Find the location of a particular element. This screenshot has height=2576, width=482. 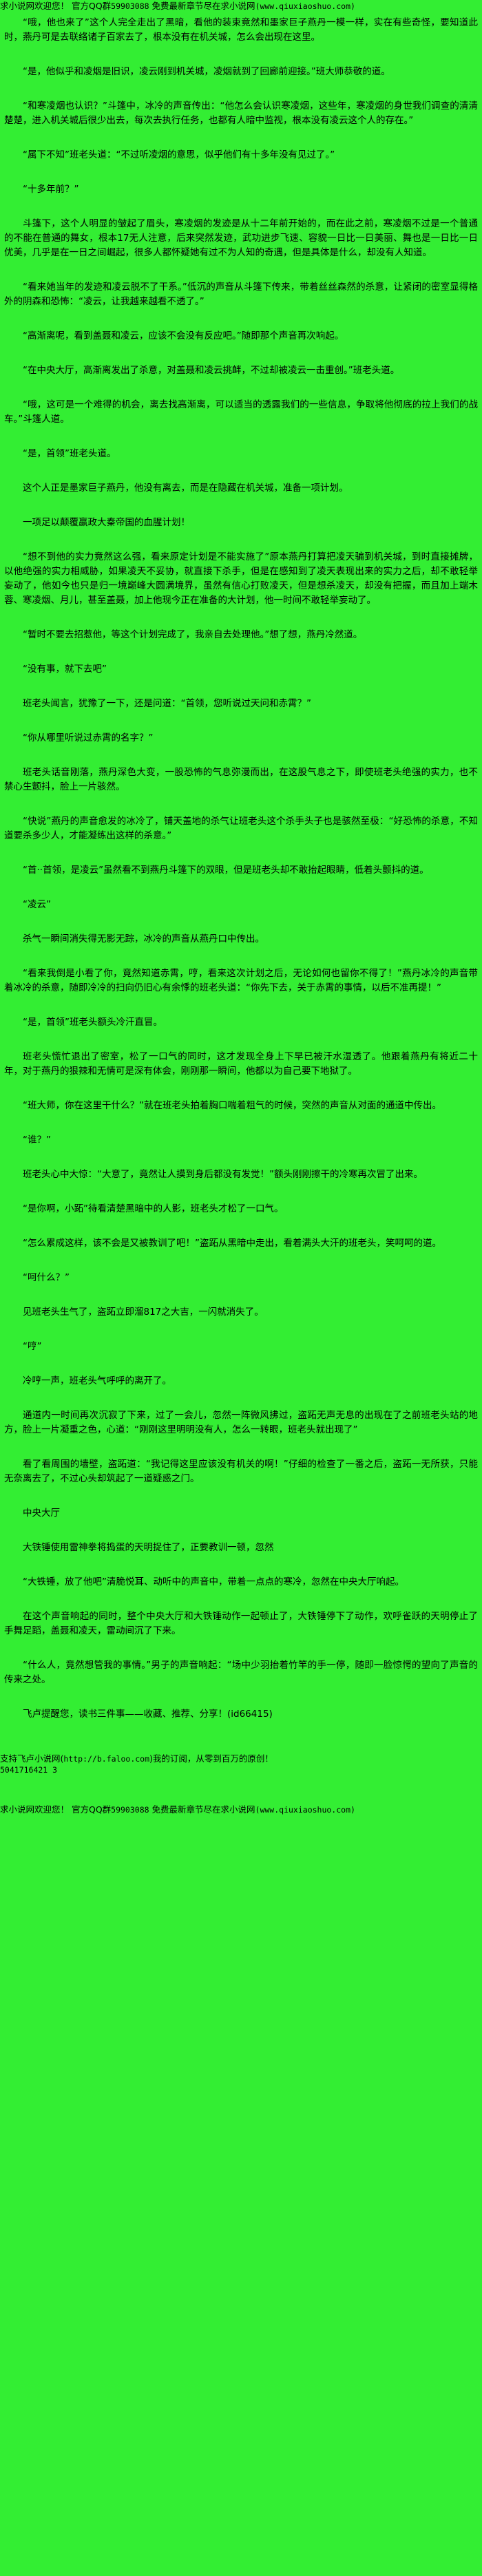

top-banner-qq-number: 59903088 is located at coordinates (130, 6).